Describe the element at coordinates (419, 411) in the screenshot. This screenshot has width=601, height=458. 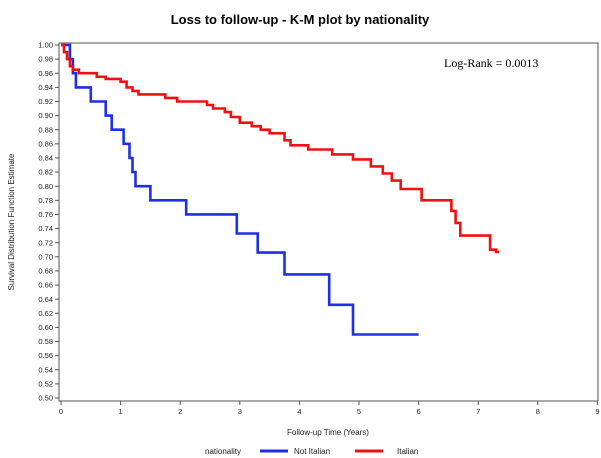
I see `x-tick-label: 6` at that location.